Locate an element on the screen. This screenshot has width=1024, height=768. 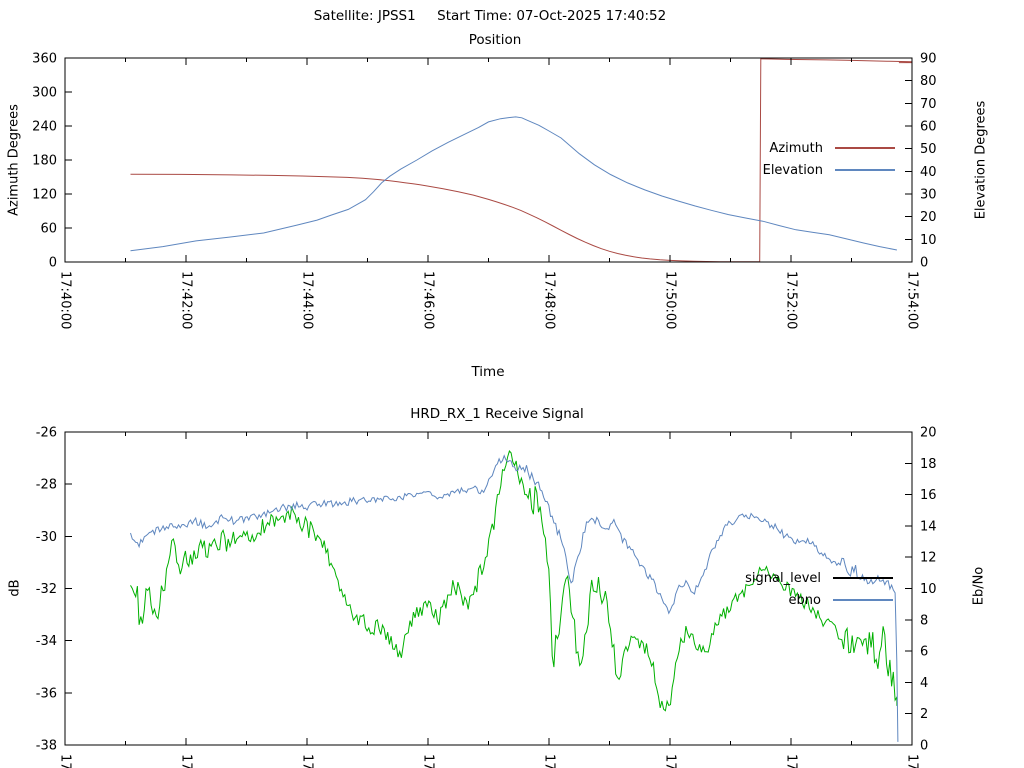
position-chart-title: Position is located at coordinates (495, 40).